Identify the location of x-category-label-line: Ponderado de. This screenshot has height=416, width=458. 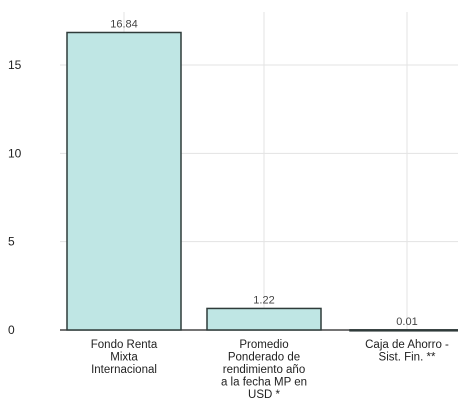
(264, 358).